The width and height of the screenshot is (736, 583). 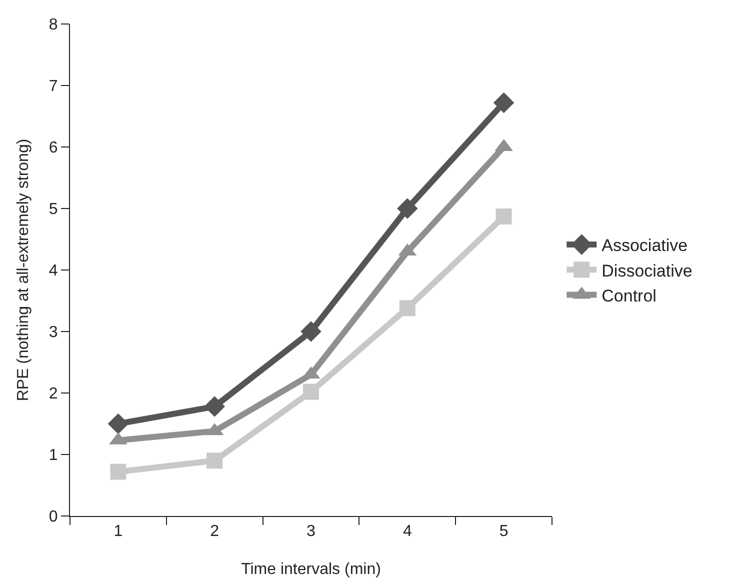 I want to click on legend-label: Control, so click(x=629, y=296).